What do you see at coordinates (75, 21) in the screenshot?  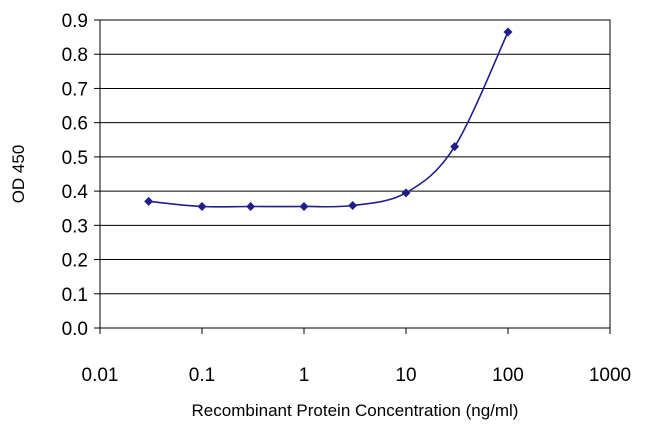 I see `y-tick-label: 0.9` at bounding box center [75, 21].